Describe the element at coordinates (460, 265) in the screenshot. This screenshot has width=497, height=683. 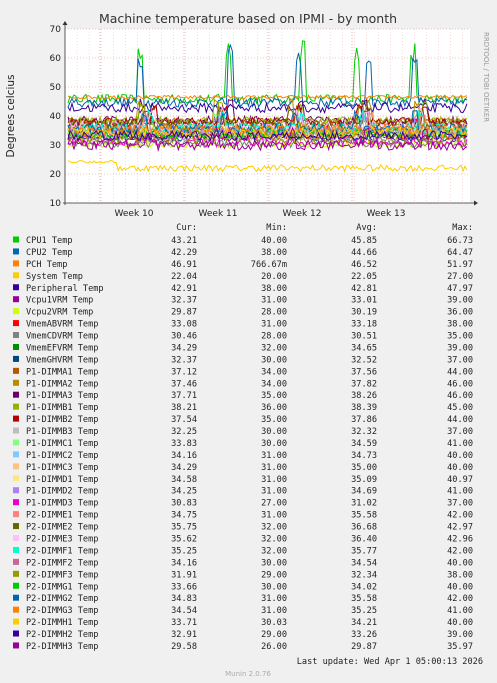
I see `legend-max-value: 51.97` at that location.